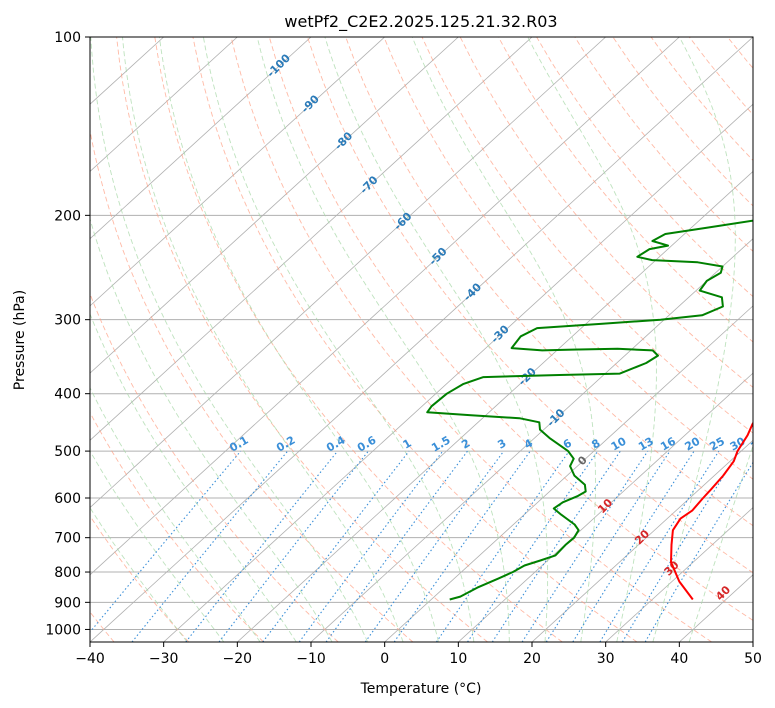  I want to click on isotherm-label: -100, so click(278, 65).